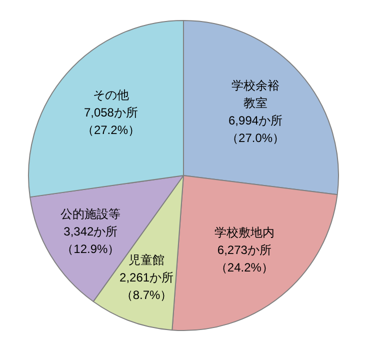  Describe the element at coordinates (110, 95) in the screenshot. I see `slice-label: その他` at that location.